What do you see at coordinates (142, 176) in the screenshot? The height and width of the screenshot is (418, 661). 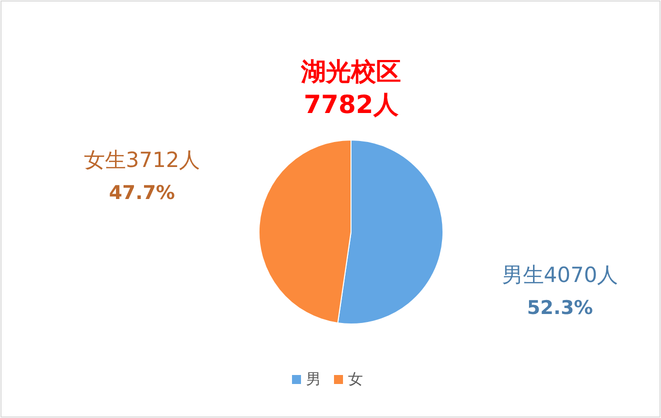 I see `data-label: 女生3712人 47.7%` at bounding box center [142, 176].